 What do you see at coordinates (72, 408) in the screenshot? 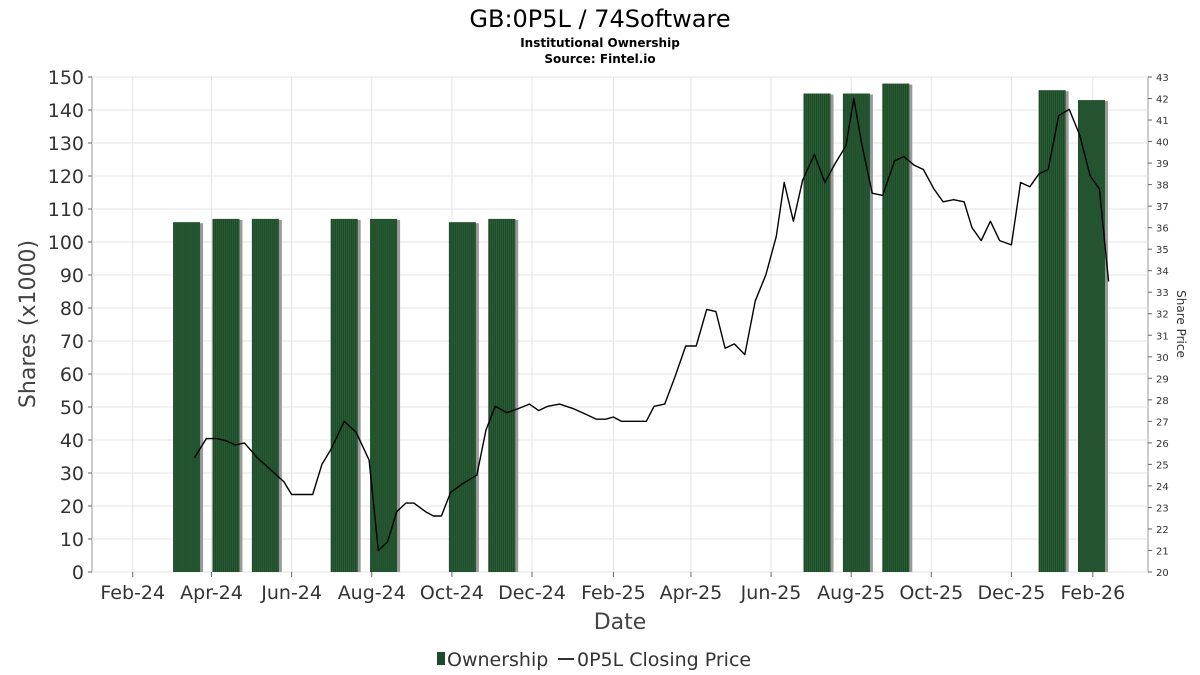
I see `y-tick-label: 50` at bounding box center [72, 408].